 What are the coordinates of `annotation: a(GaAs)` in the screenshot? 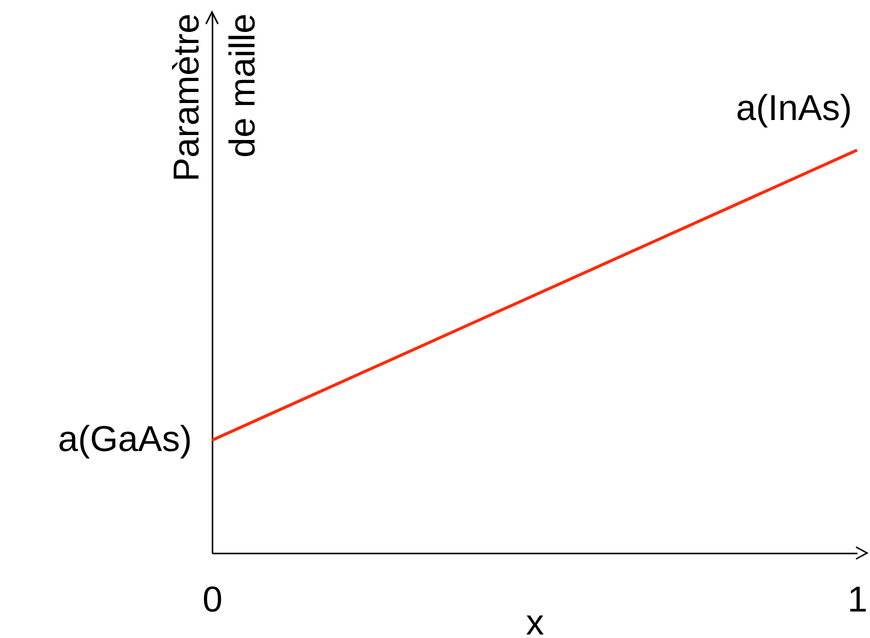 It's located at (125, 439).